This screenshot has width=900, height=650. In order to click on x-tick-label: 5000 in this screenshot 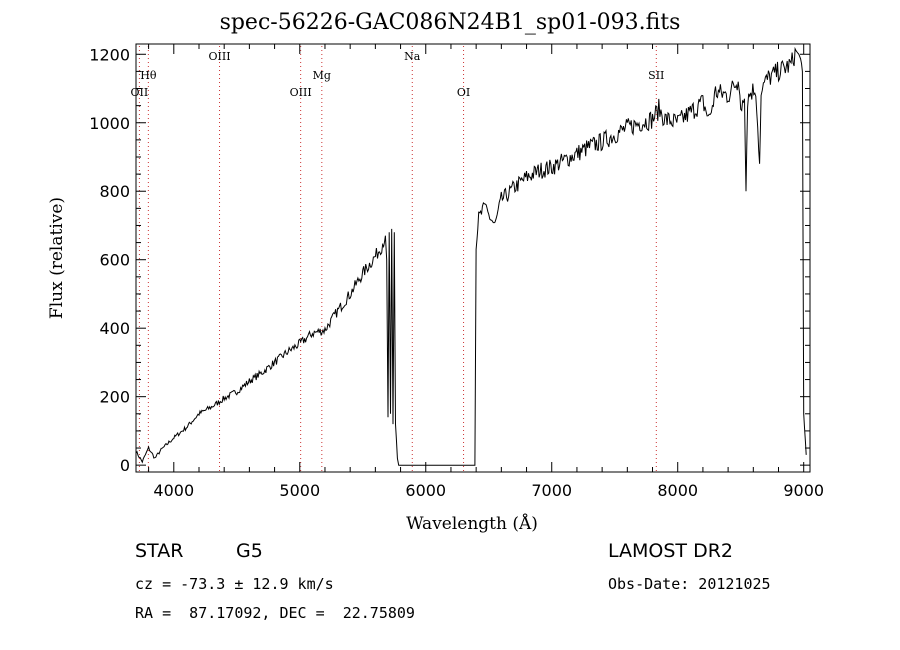, I will do `click(299, 490)`.